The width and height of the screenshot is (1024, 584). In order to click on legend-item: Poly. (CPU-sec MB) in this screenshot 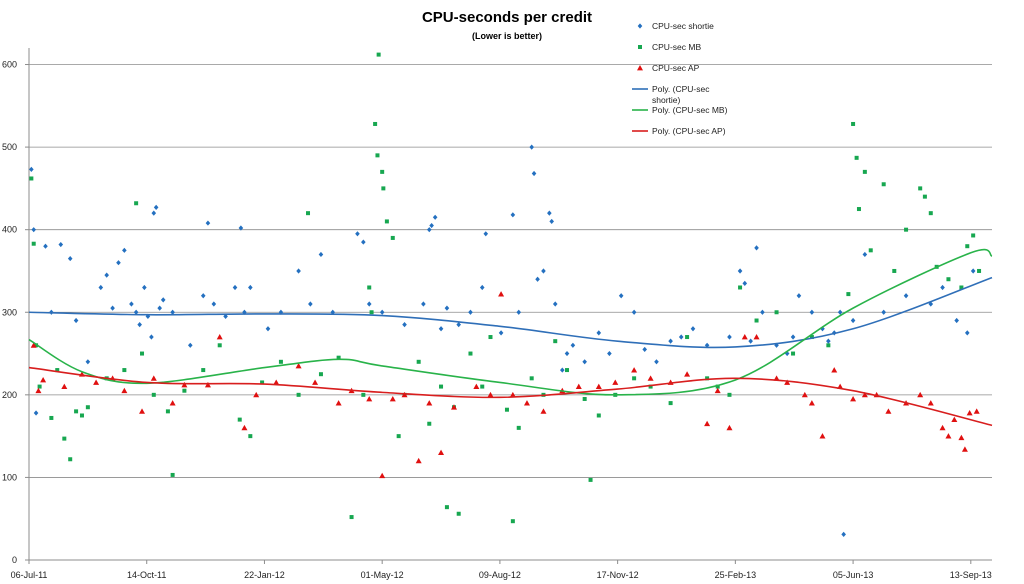, I will do `click(680, 110)`.